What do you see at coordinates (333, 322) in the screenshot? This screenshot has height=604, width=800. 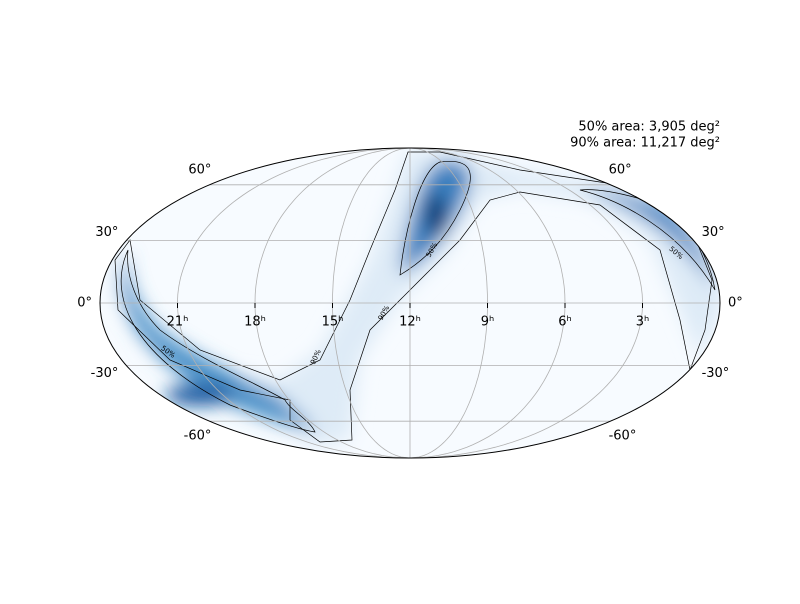 I see `x-tick-label: 15ʰ` at bounding box center [333, 322].